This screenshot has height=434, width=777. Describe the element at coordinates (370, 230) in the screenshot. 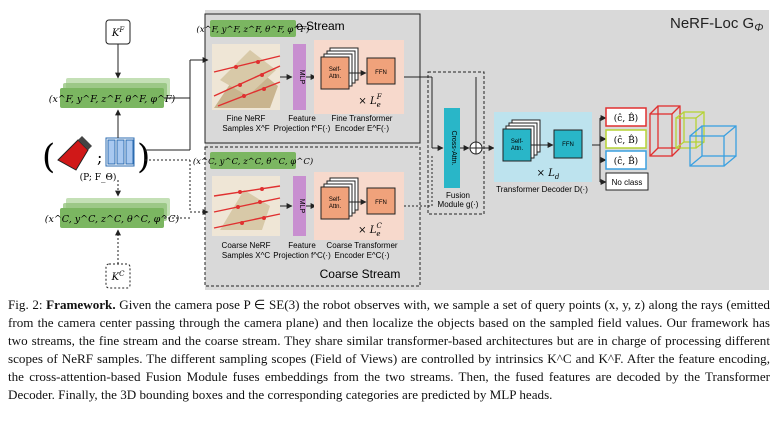

I see `svg-text: × LeC` at that location.